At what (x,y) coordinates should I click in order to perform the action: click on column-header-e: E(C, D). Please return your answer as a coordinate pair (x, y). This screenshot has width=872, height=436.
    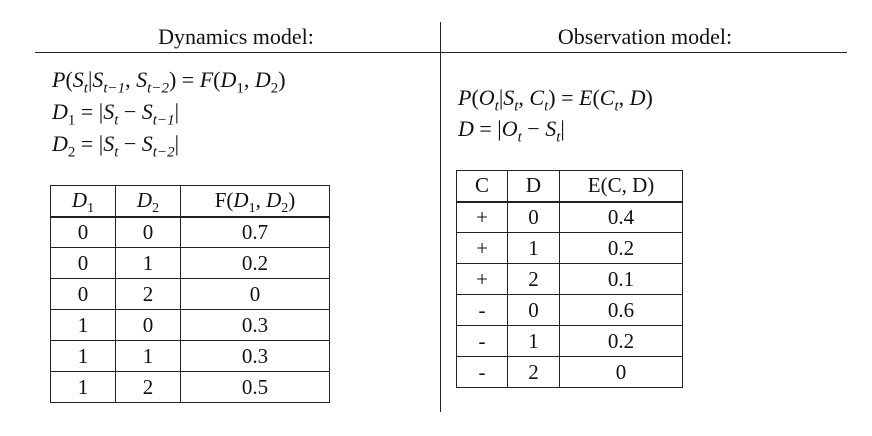
    Looking at the image, I should click on (621, 186).